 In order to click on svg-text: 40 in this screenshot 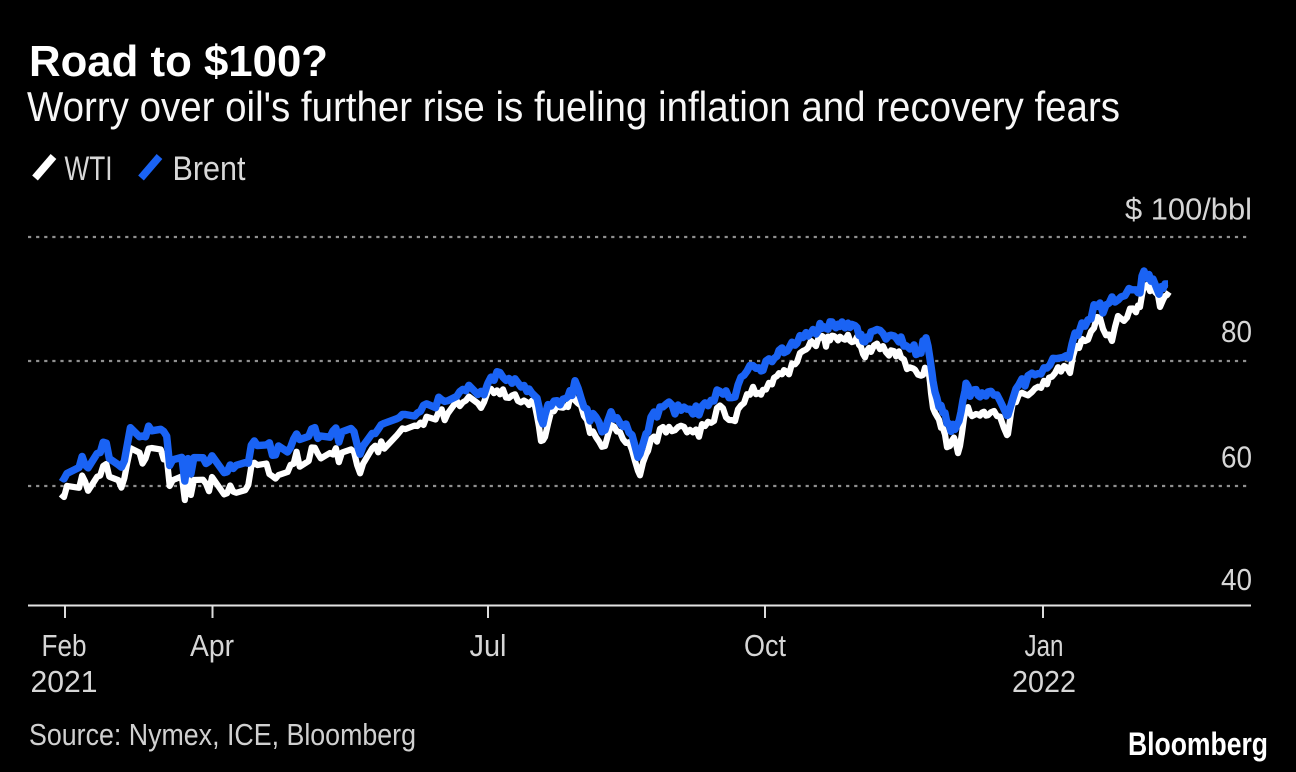, I will do `click(1236, 579)`.